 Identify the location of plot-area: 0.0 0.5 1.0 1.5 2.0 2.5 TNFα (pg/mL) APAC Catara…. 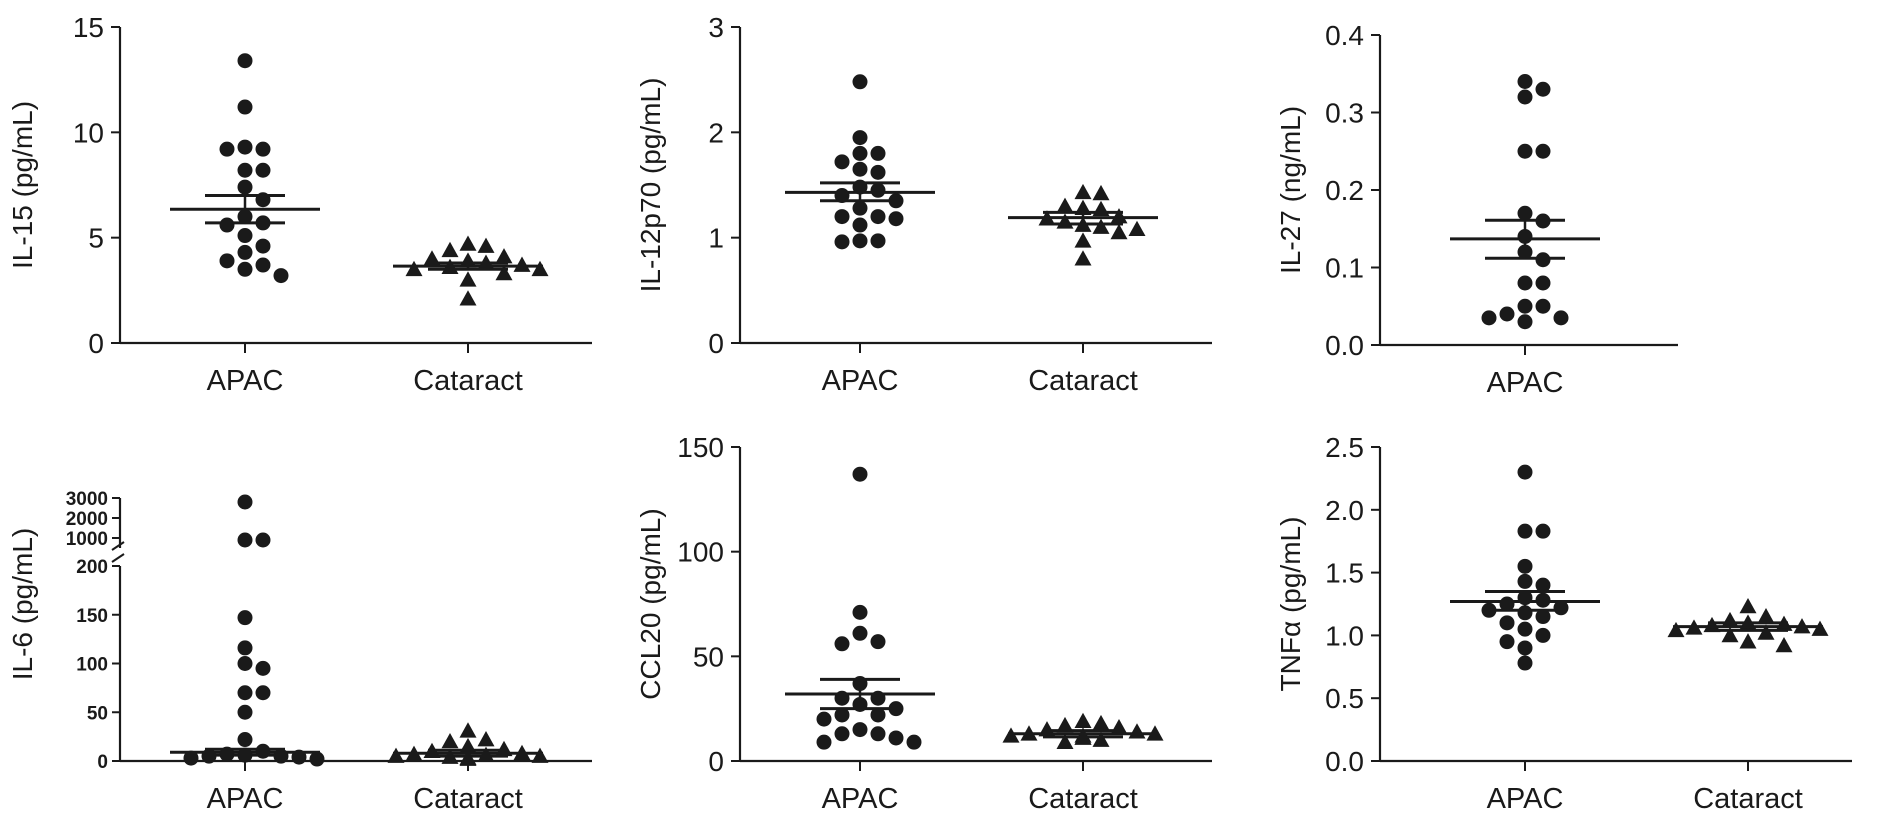
(1563, 623).